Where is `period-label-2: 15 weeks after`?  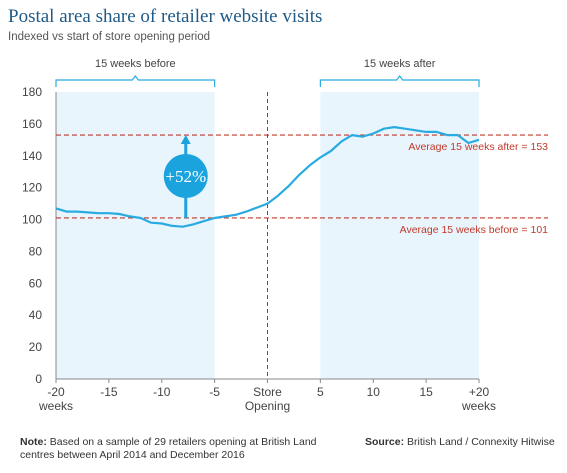
period-label-2: 15 weeks after is located at coordinates (400, 64).